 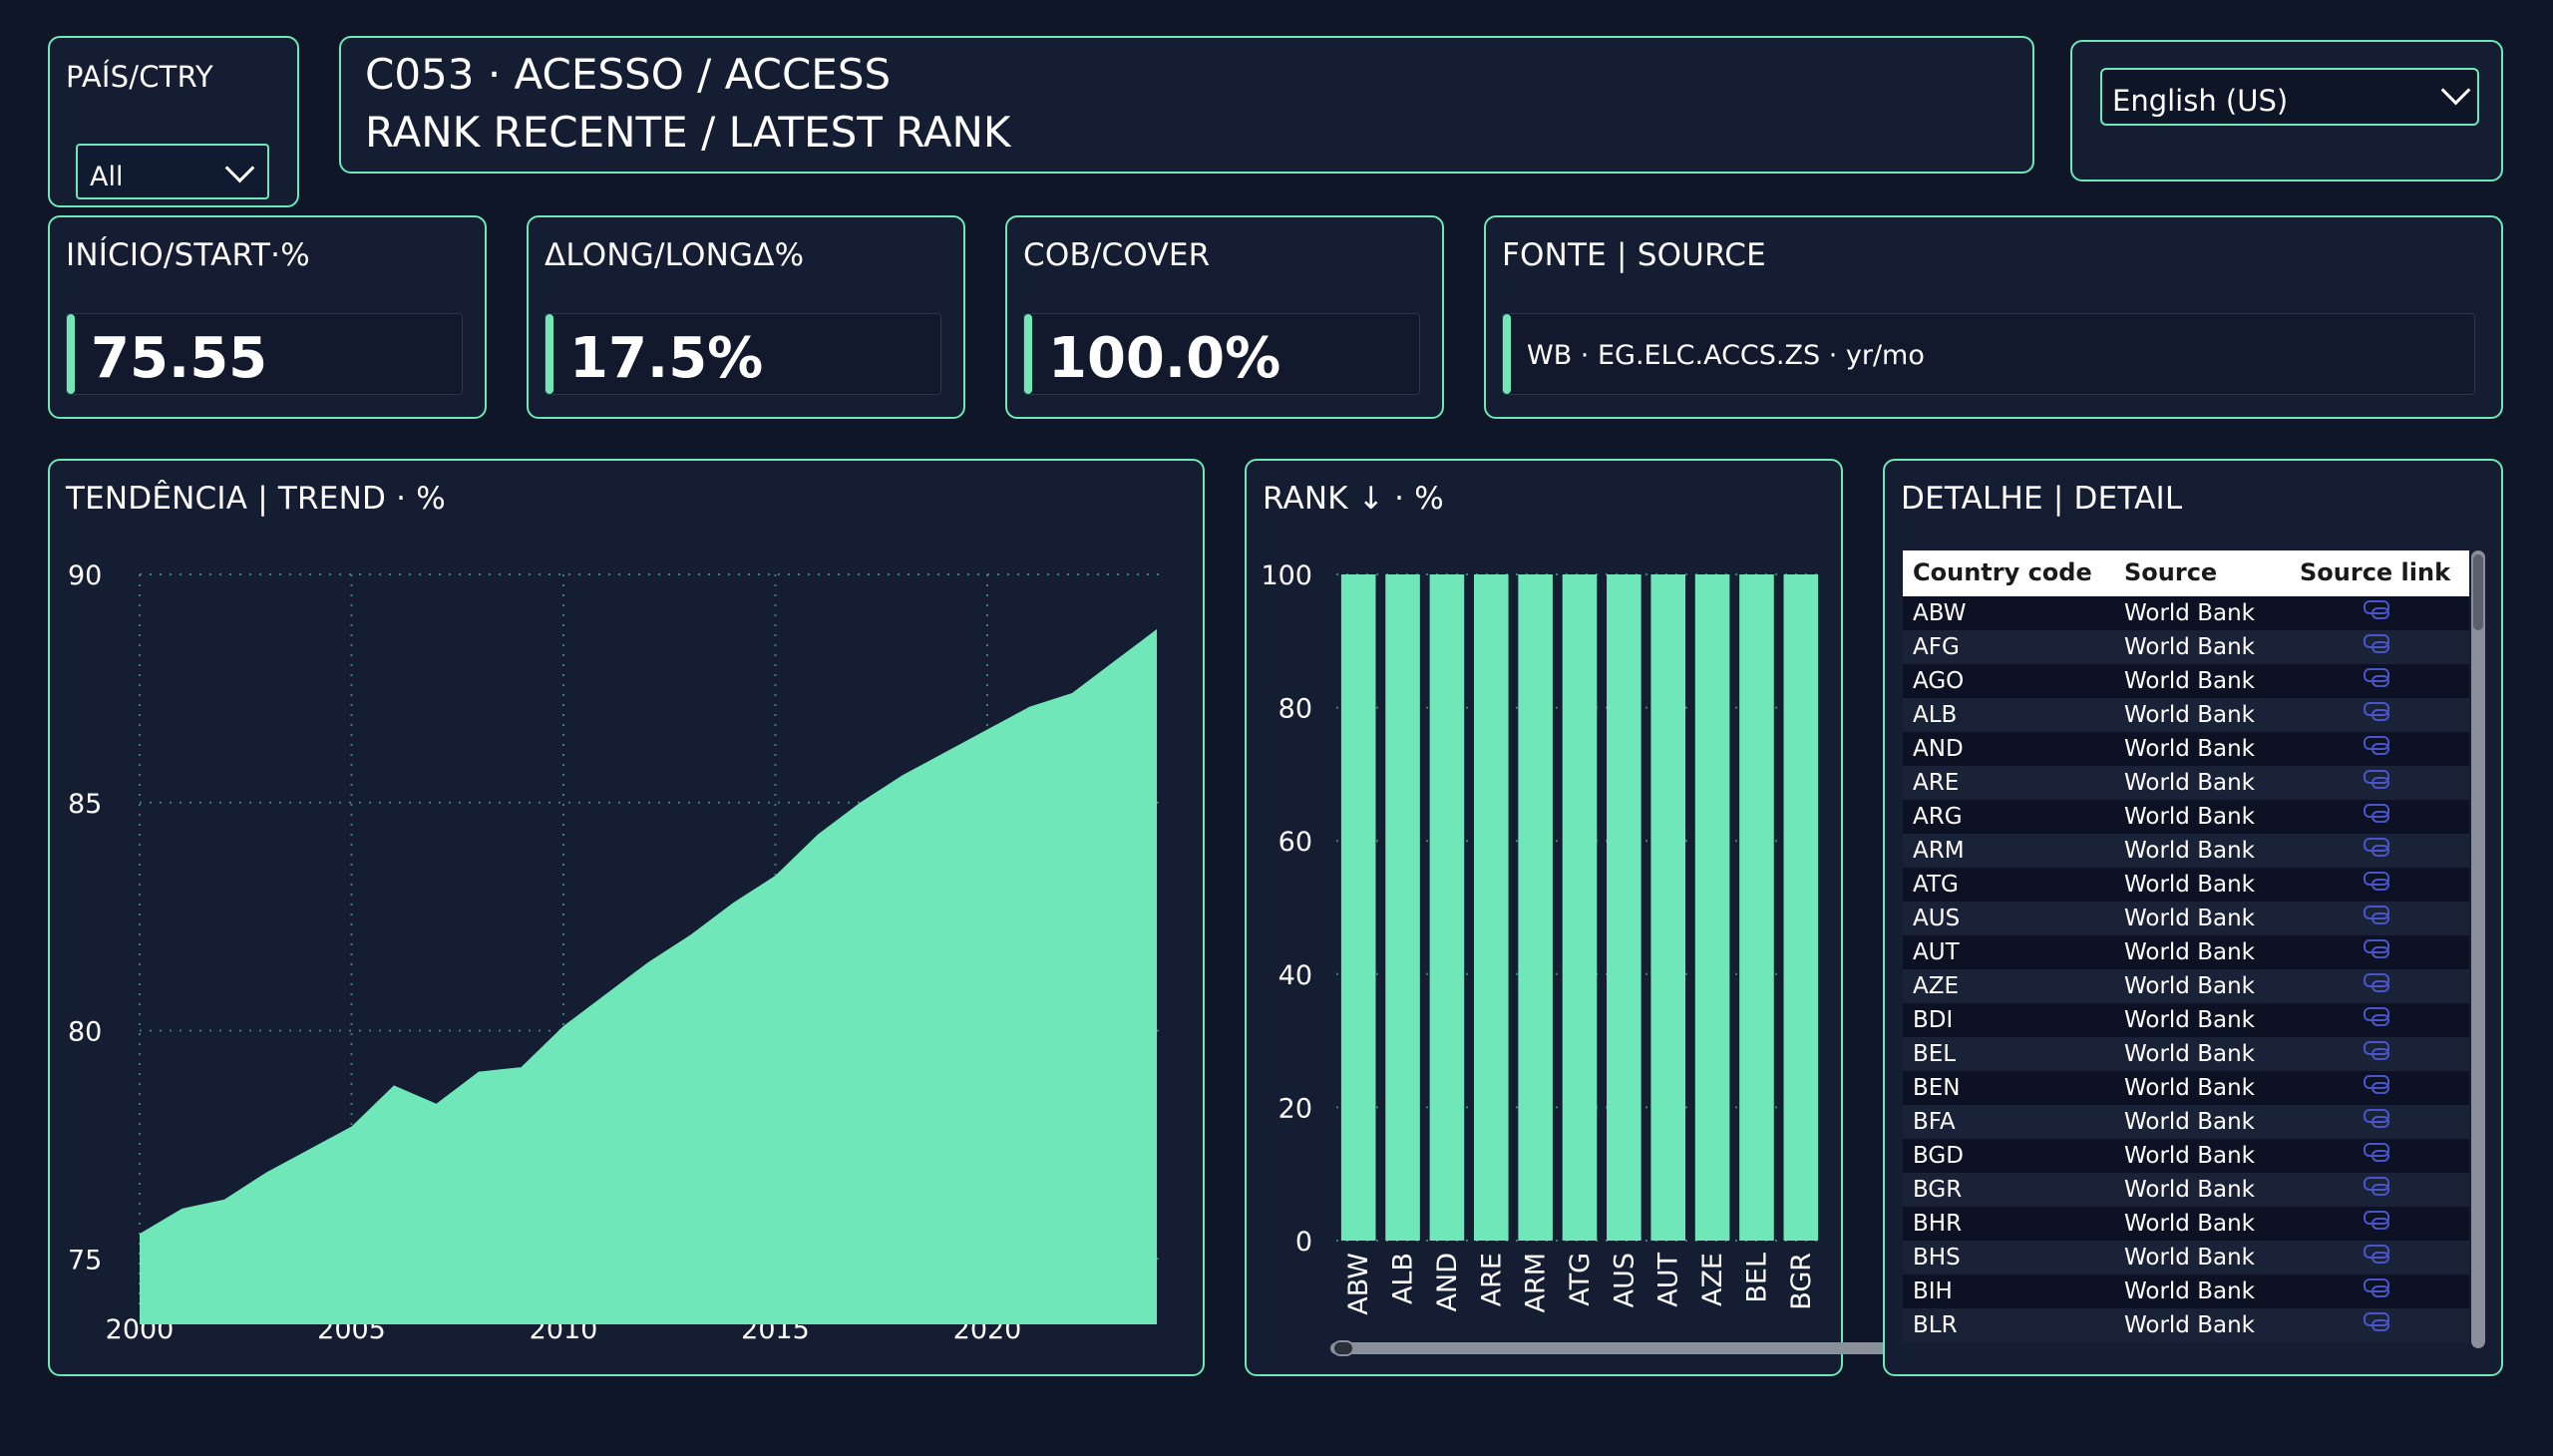 What do you see at coordinates (1164, 358) in the screenshot?
I see `kpi-cover-value: 100.0%` at bounding box center [1164, 358].